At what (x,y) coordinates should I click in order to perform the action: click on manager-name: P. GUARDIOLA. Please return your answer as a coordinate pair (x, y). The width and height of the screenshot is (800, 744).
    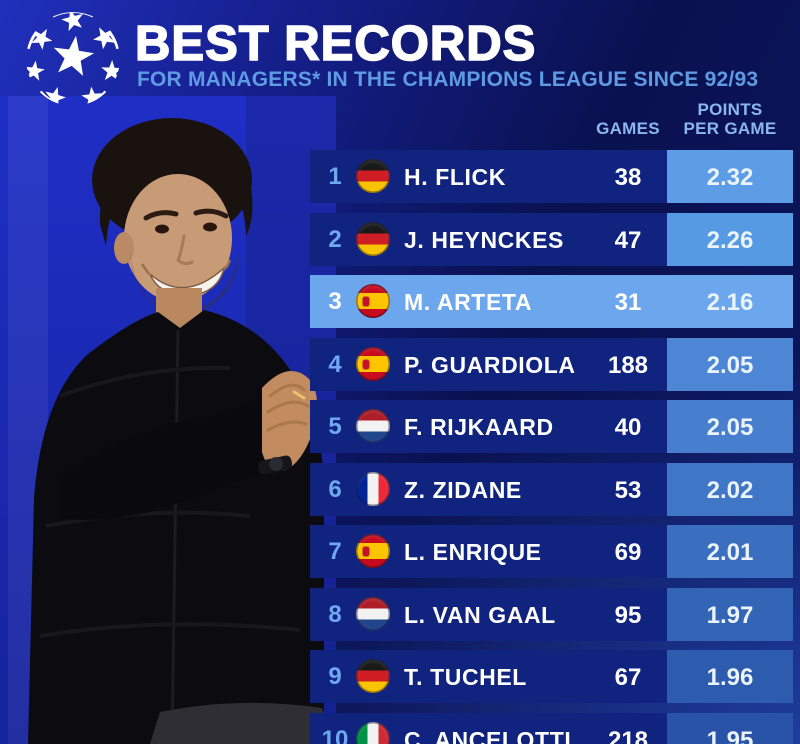
    Looking at the image, I should click on (490, 364).